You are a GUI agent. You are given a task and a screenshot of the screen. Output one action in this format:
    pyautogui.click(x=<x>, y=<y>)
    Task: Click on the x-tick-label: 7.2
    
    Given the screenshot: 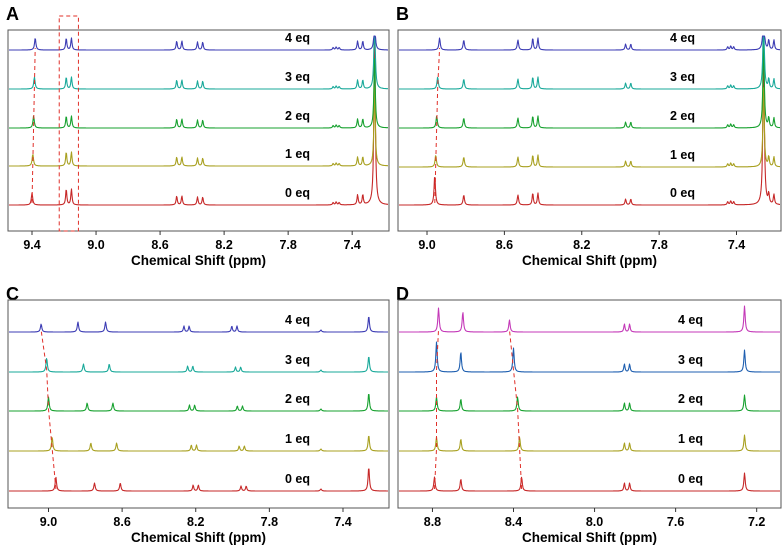 What is the action you would take?
    pyautogui.click(x=756, y=522)
    